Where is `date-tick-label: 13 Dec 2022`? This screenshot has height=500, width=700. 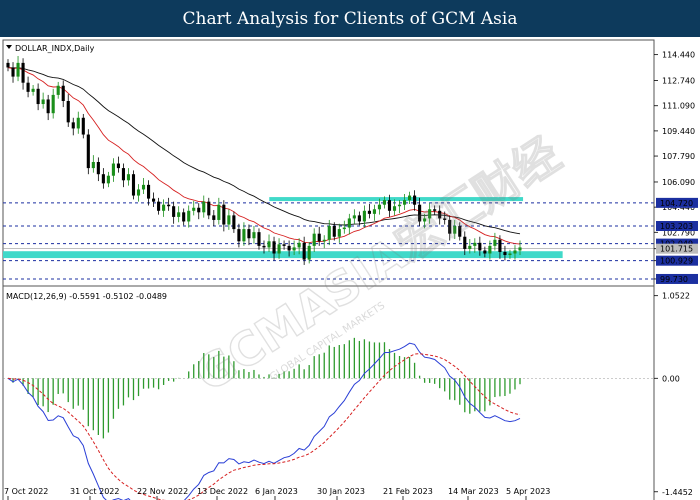 date-tick-label: 13 Dec 2022 is located at coordinates (222, 491).